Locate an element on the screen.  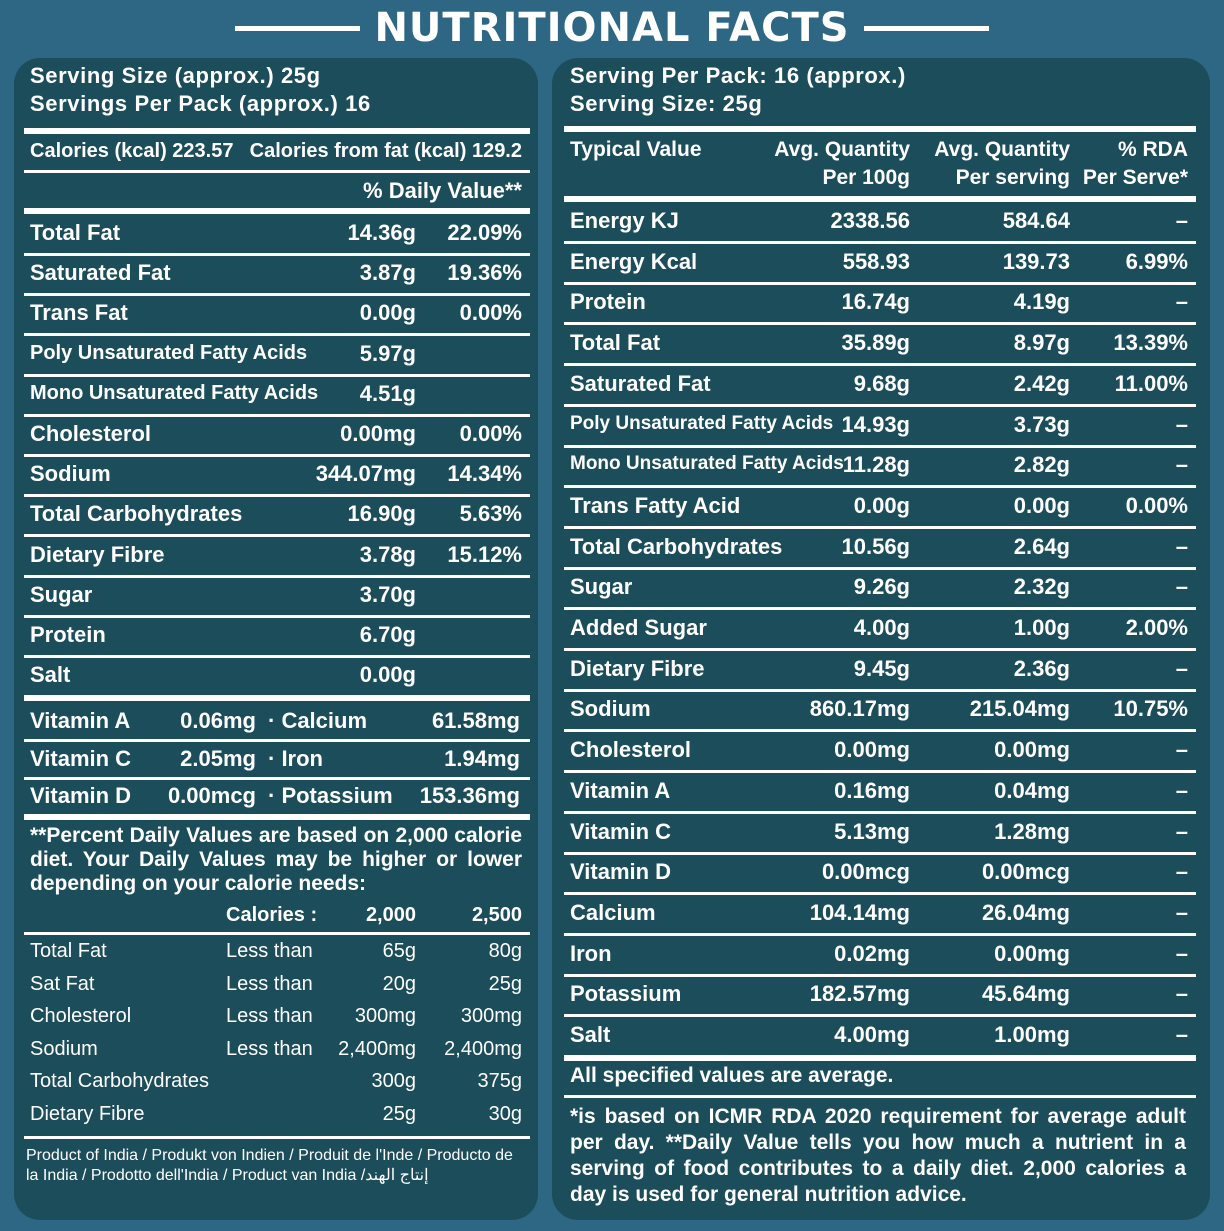
value-per-serving: 1.00g is located at coordinates (1041, 627).